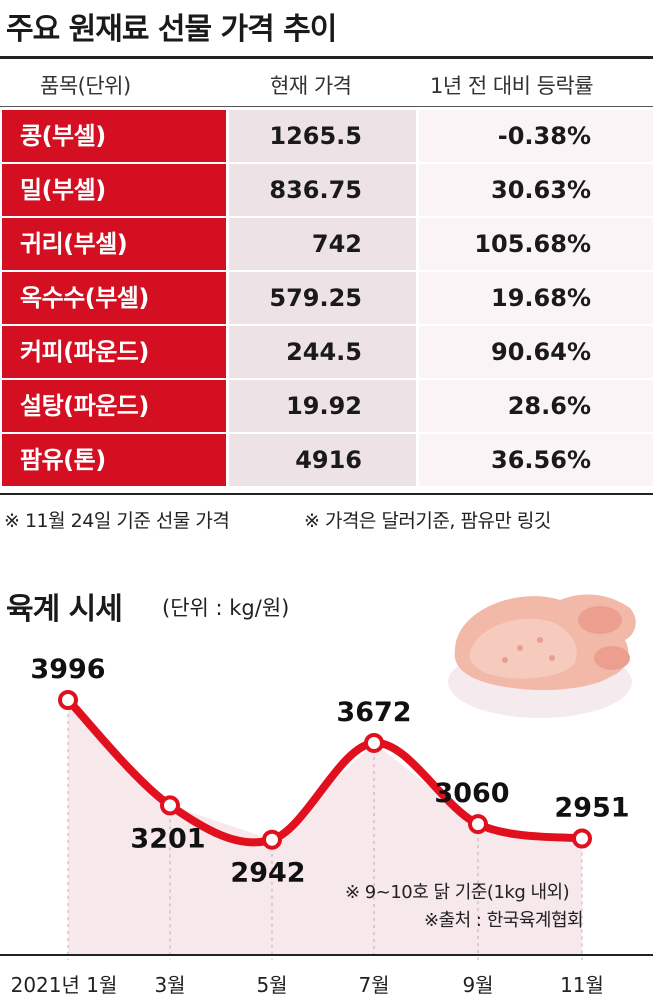  Describe the element at coordinates (322, 190) in the screenshot. I see `item-price: 836.75` at that location.